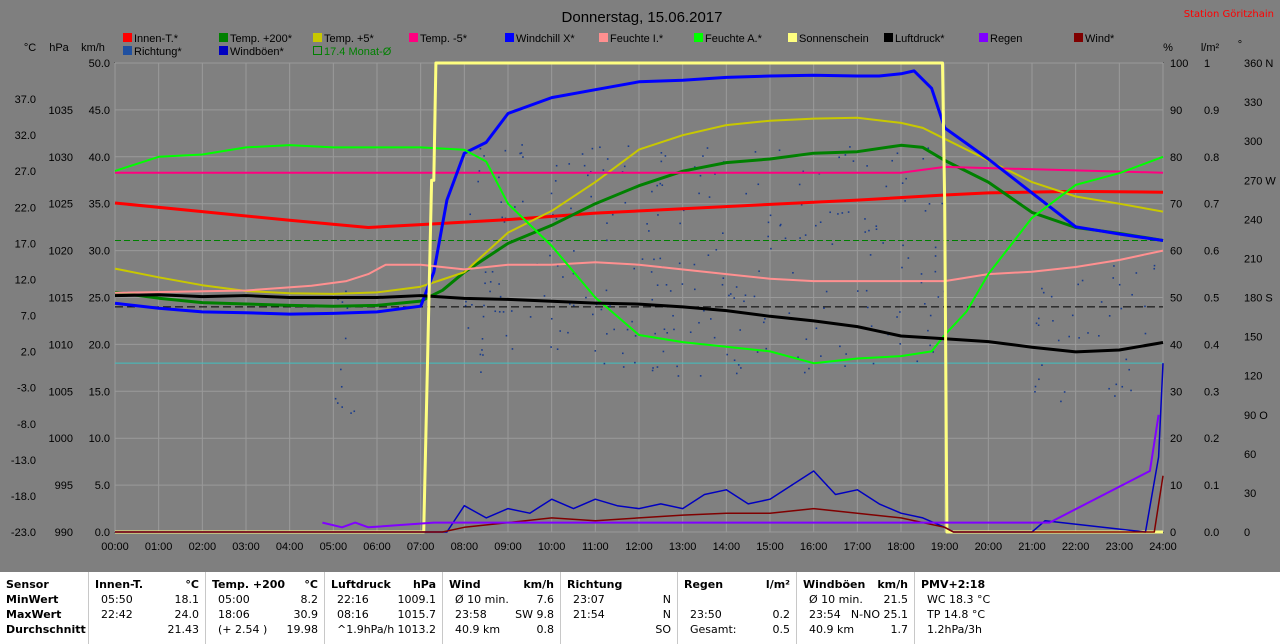  What do you see at coordinates (770, 547) in the screenshot?
I see `x-tick-label: 15:00` at bounding box center [770, 547].